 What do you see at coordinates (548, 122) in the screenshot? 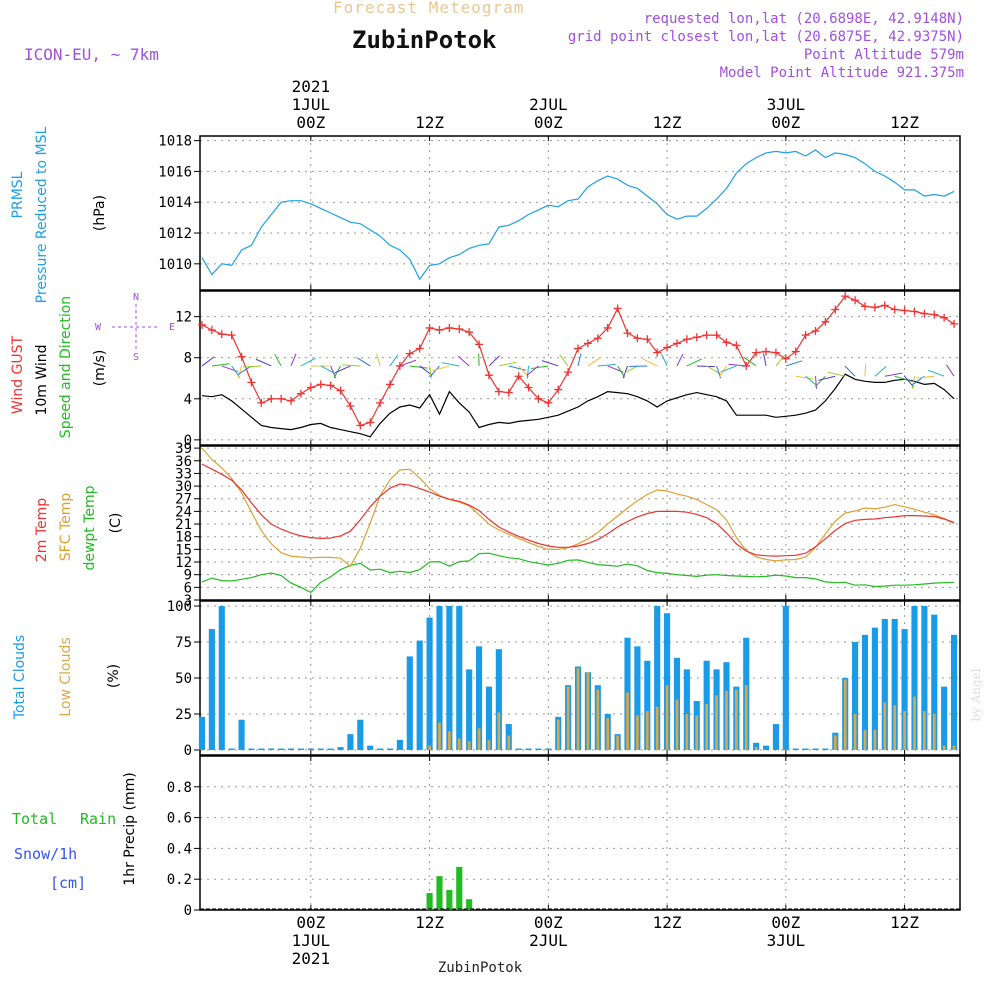
I see `top-time-label: 00Z` at bounding box center [548, 122].